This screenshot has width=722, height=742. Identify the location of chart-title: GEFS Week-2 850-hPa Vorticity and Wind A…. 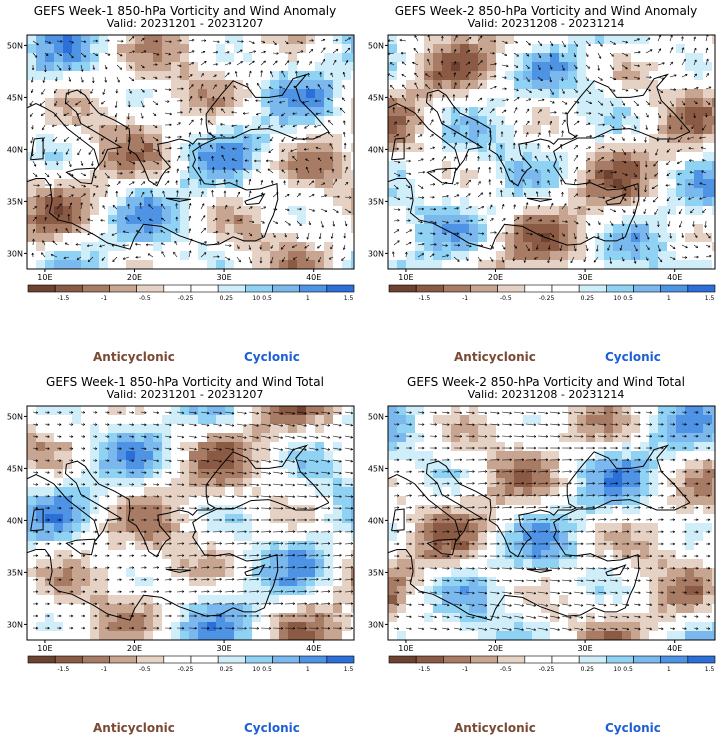
(546, 11).